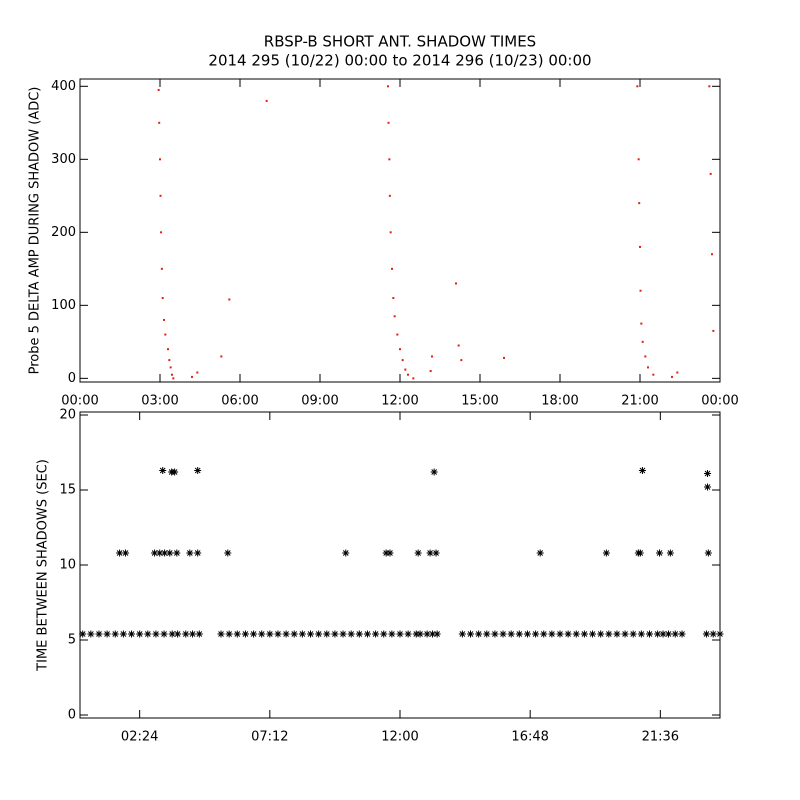 Image resolution: width=800 pixels, height=800 pixels. Describe the element at coordinates (319, 401) in the screenshot. I see `x-tick-label: 09:00` at that location.